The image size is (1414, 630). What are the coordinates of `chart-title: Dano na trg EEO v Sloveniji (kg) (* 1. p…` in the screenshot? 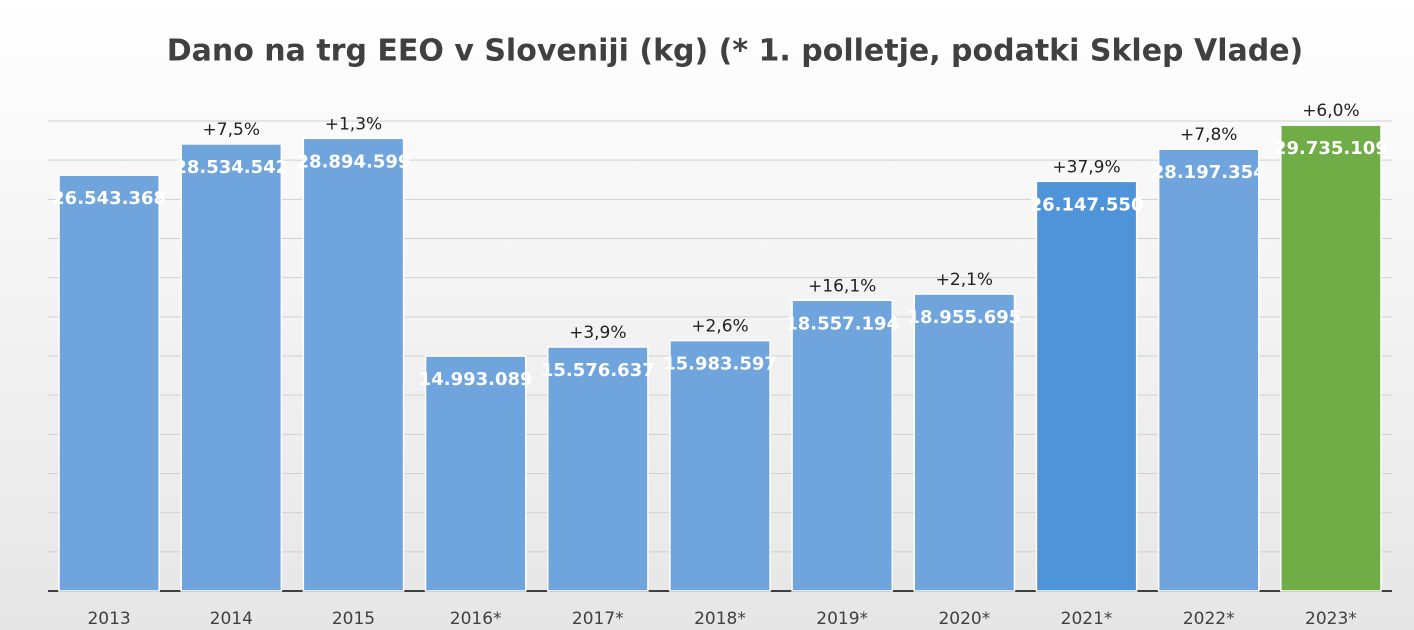 It's located at (735, 51).